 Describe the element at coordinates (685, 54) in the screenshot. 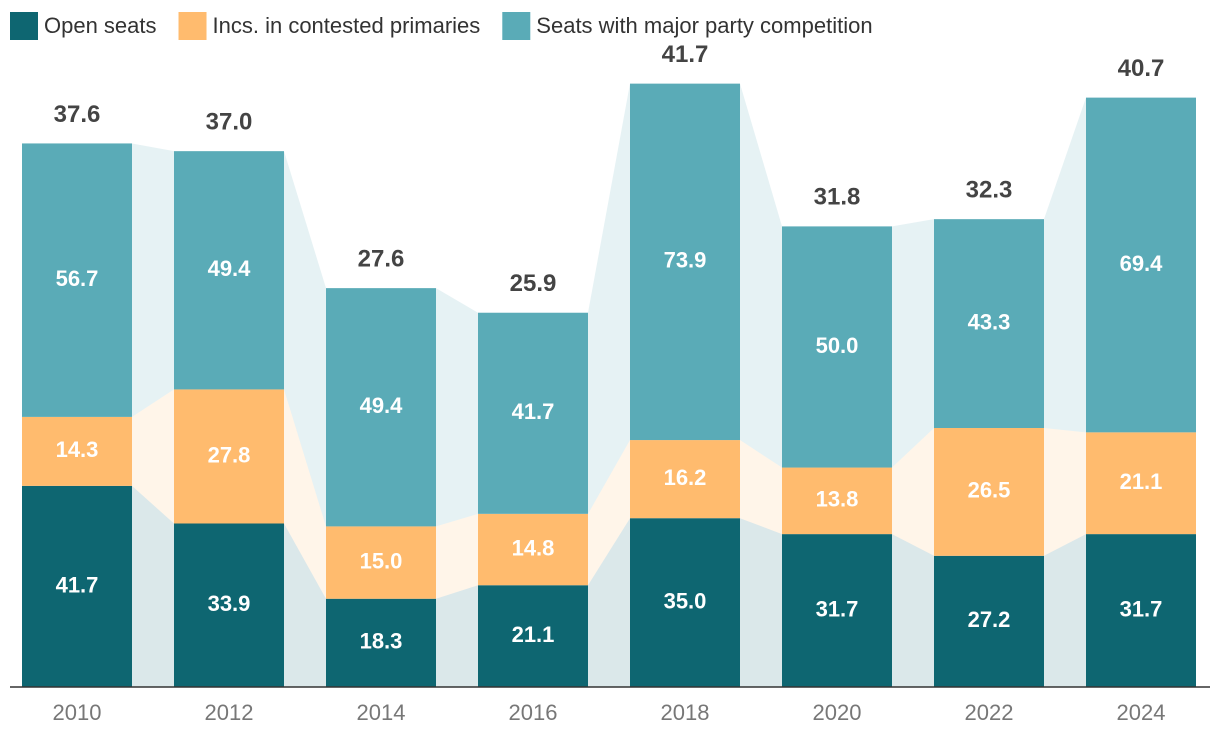

I see `average-label: 41.7` at that location.